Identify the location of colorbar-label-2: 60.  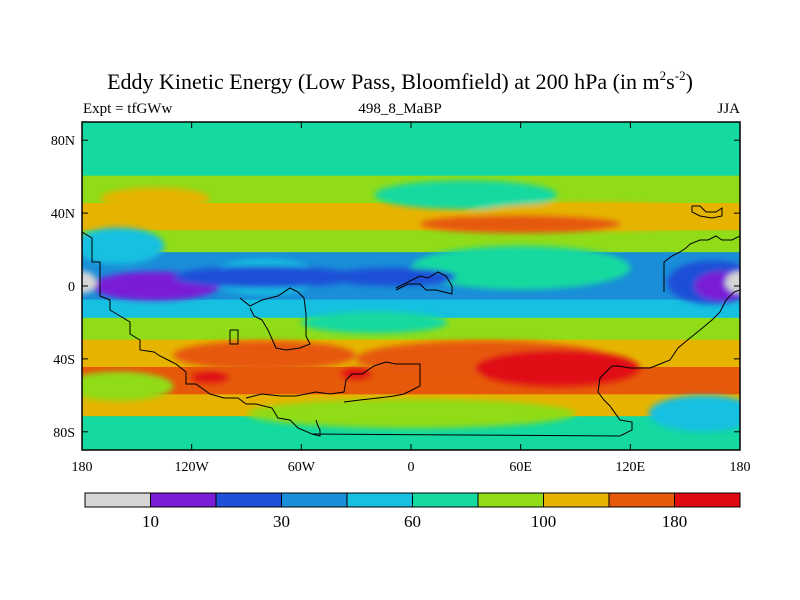
(412, 521).